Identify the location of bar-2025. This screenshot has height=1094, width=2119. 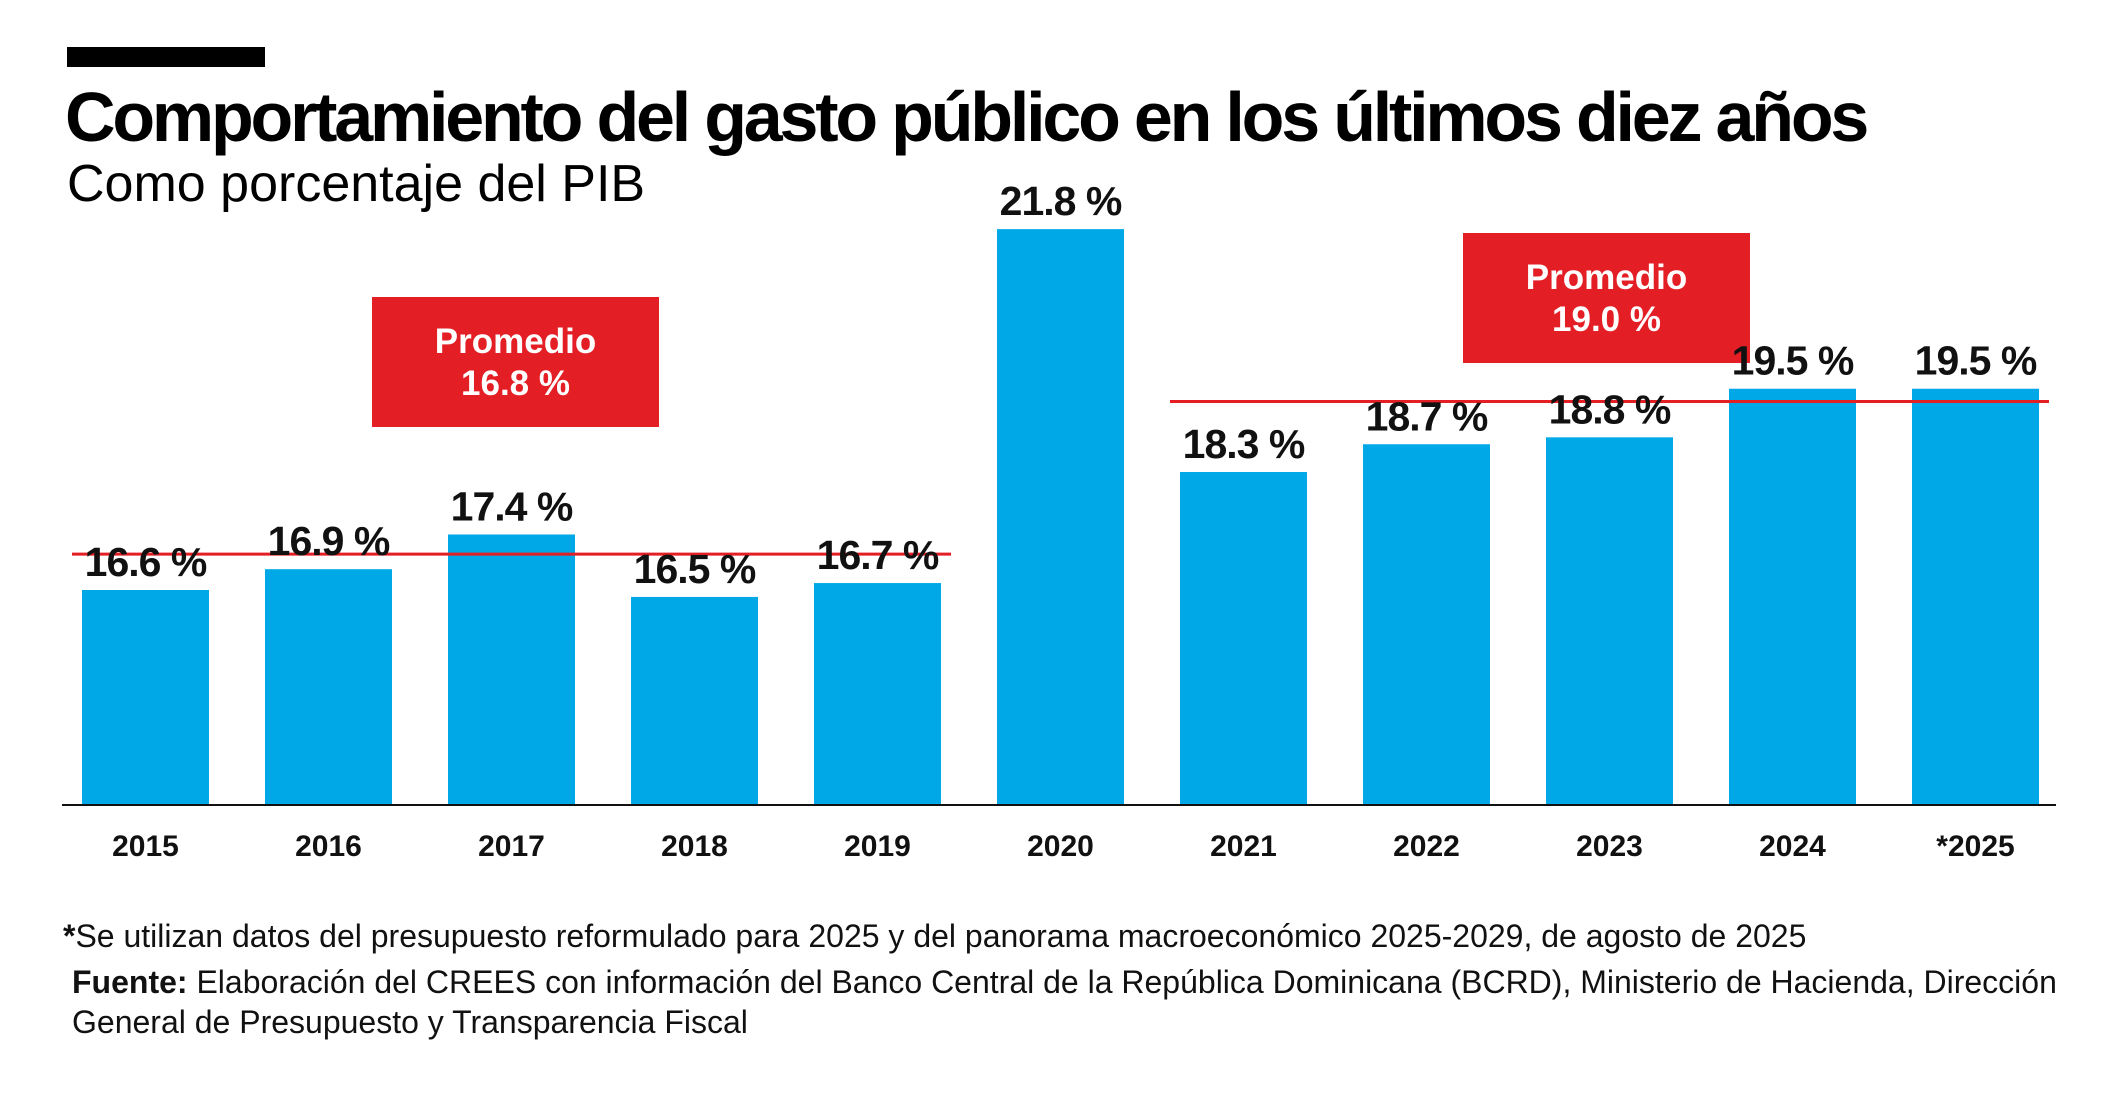
(1975, 596).